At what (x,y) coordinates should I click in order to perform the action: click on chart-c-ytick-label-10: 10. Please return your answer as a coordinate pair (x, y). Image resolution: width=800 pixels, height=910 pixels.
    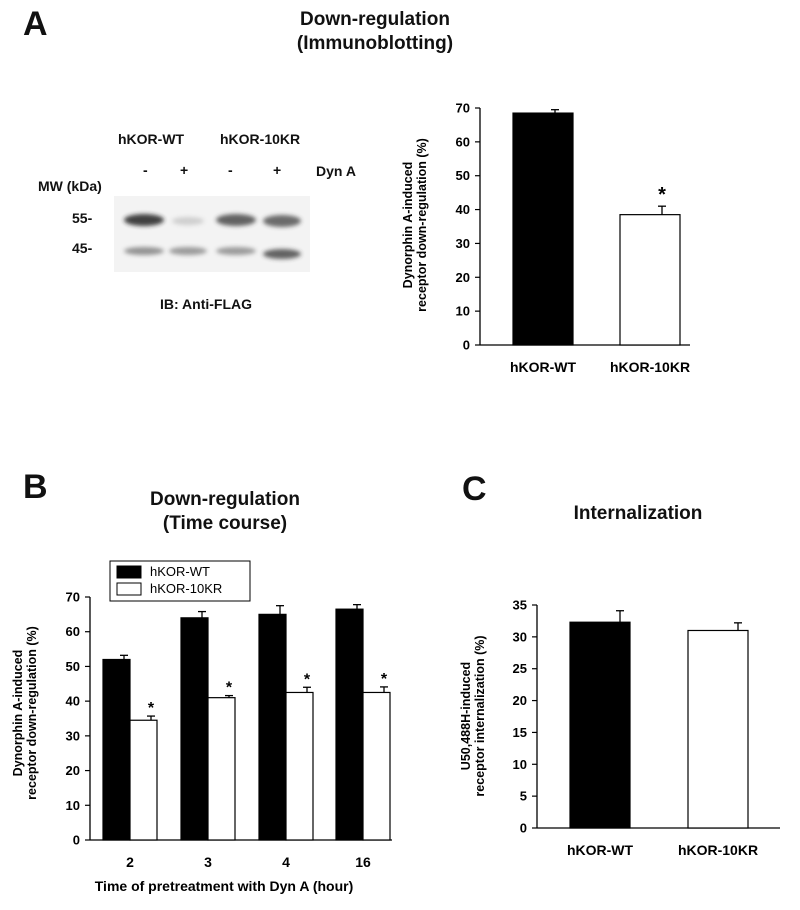
    Looking at the image, I should click on (520, 764).